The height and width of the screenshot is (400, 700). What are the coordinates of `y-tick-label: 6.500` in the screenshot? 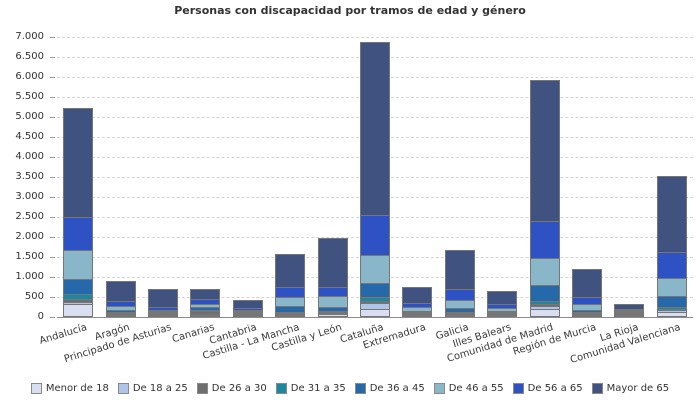 It's located at (29, 56).